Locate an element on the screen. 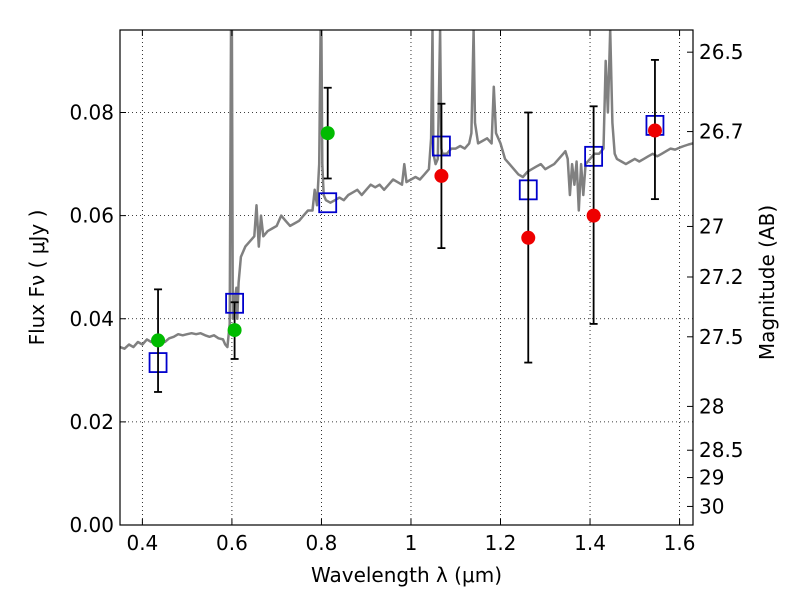 The width and height of the screenshot is (800, 600). y-tick-label: 0.00 is located at coordinates (91, 525).